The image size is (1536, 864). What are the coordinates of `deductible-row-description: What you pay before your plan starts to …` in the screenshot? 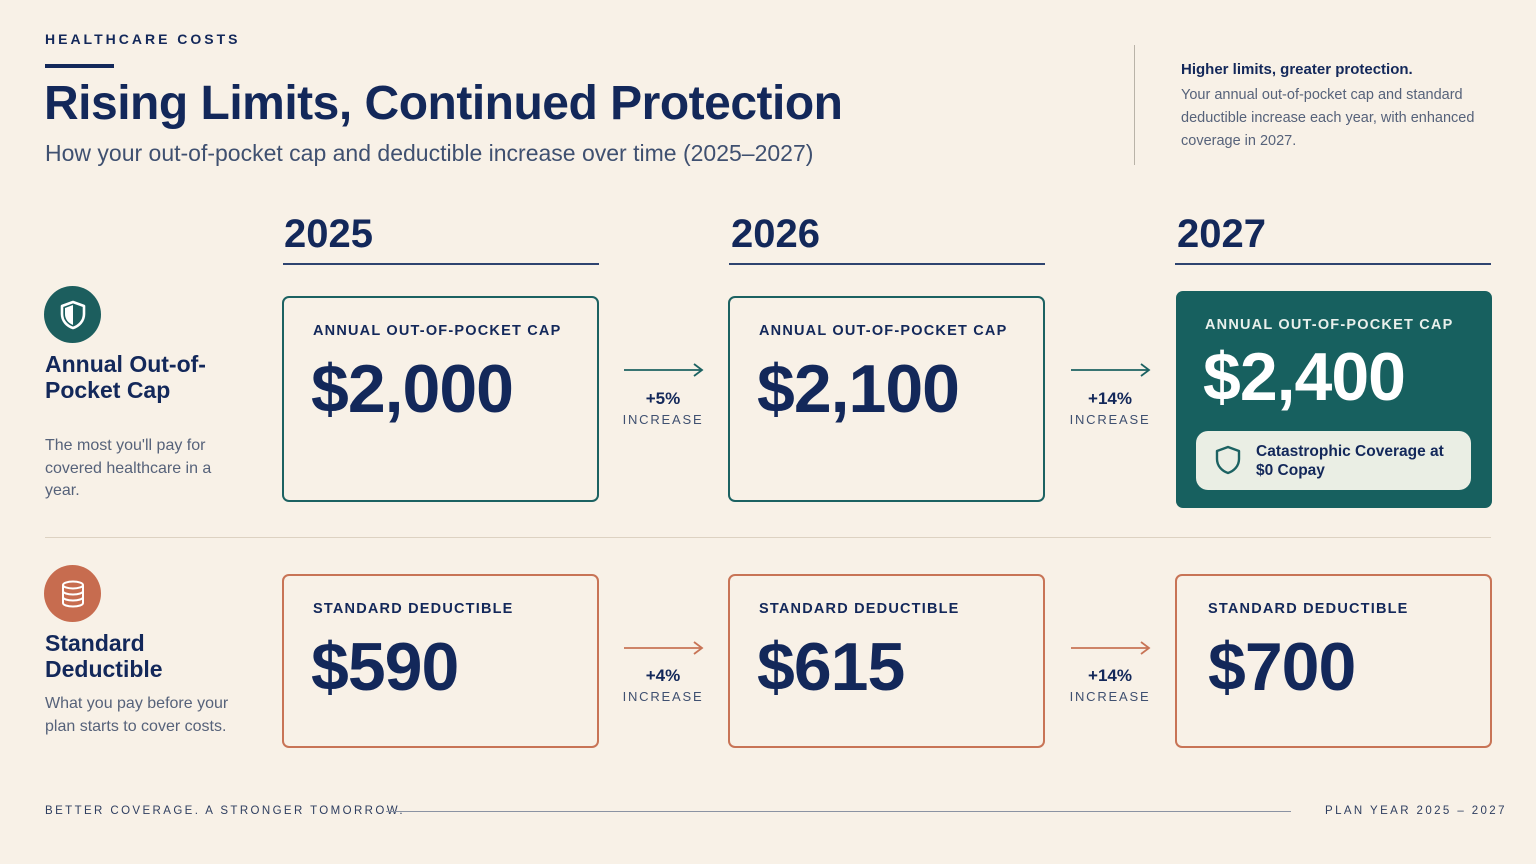 It's located at (137, 715).